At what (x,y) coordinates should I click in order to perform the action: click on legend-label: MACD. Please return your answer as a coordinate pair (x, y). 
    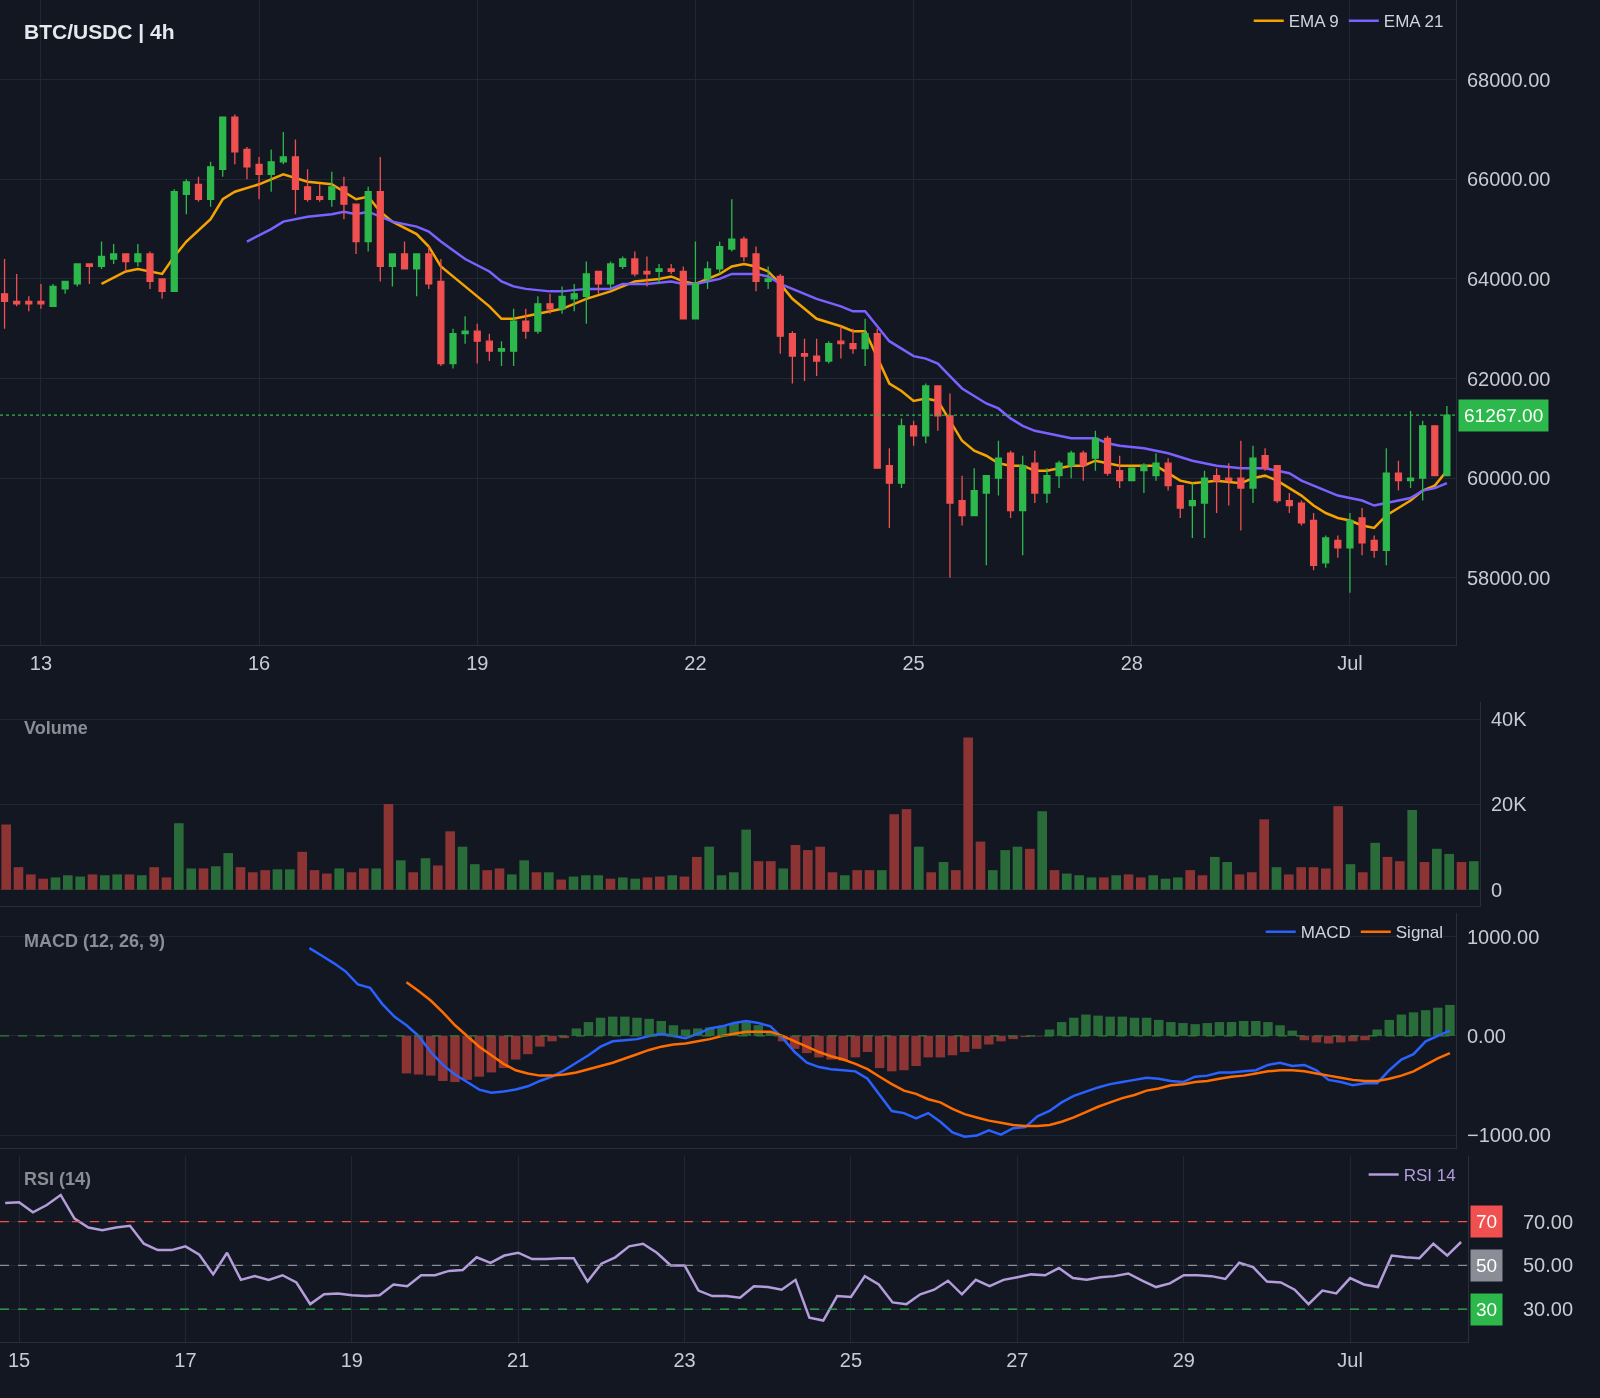
    Looking at the image, I should click on (1325, 933).